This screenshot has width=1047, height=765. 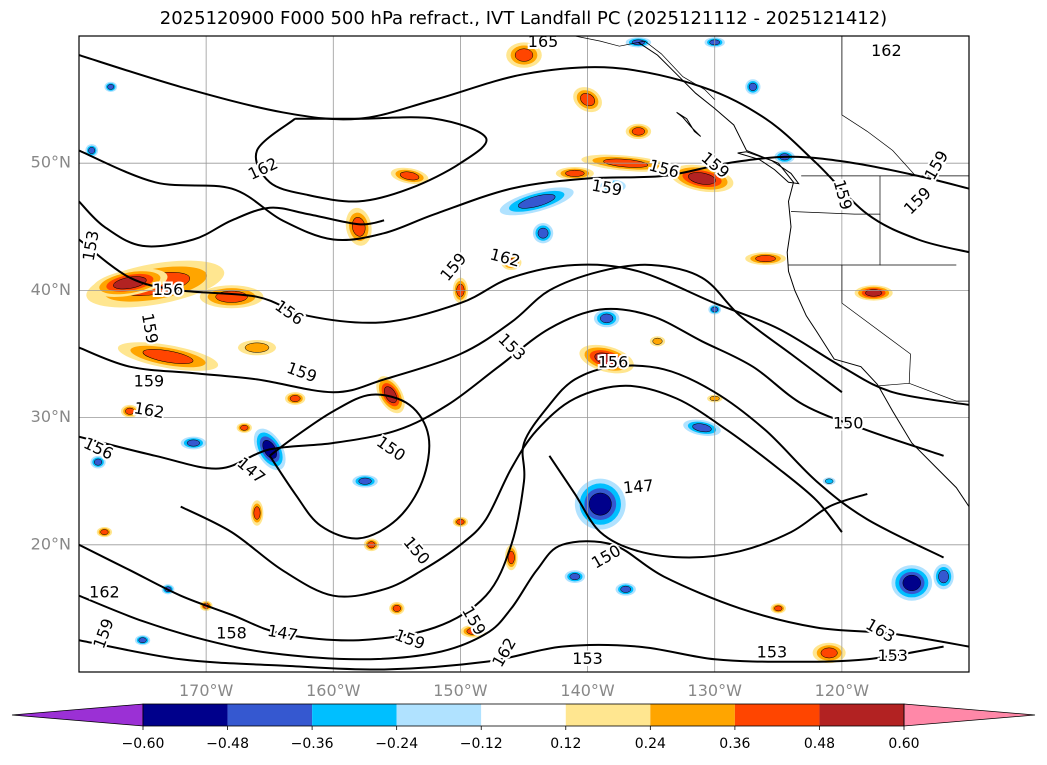 What do you see at coordinates (227, 744) in the screenshot?
I see `colorbar-tick-label: −0.48` at bounding box center [227, 744].